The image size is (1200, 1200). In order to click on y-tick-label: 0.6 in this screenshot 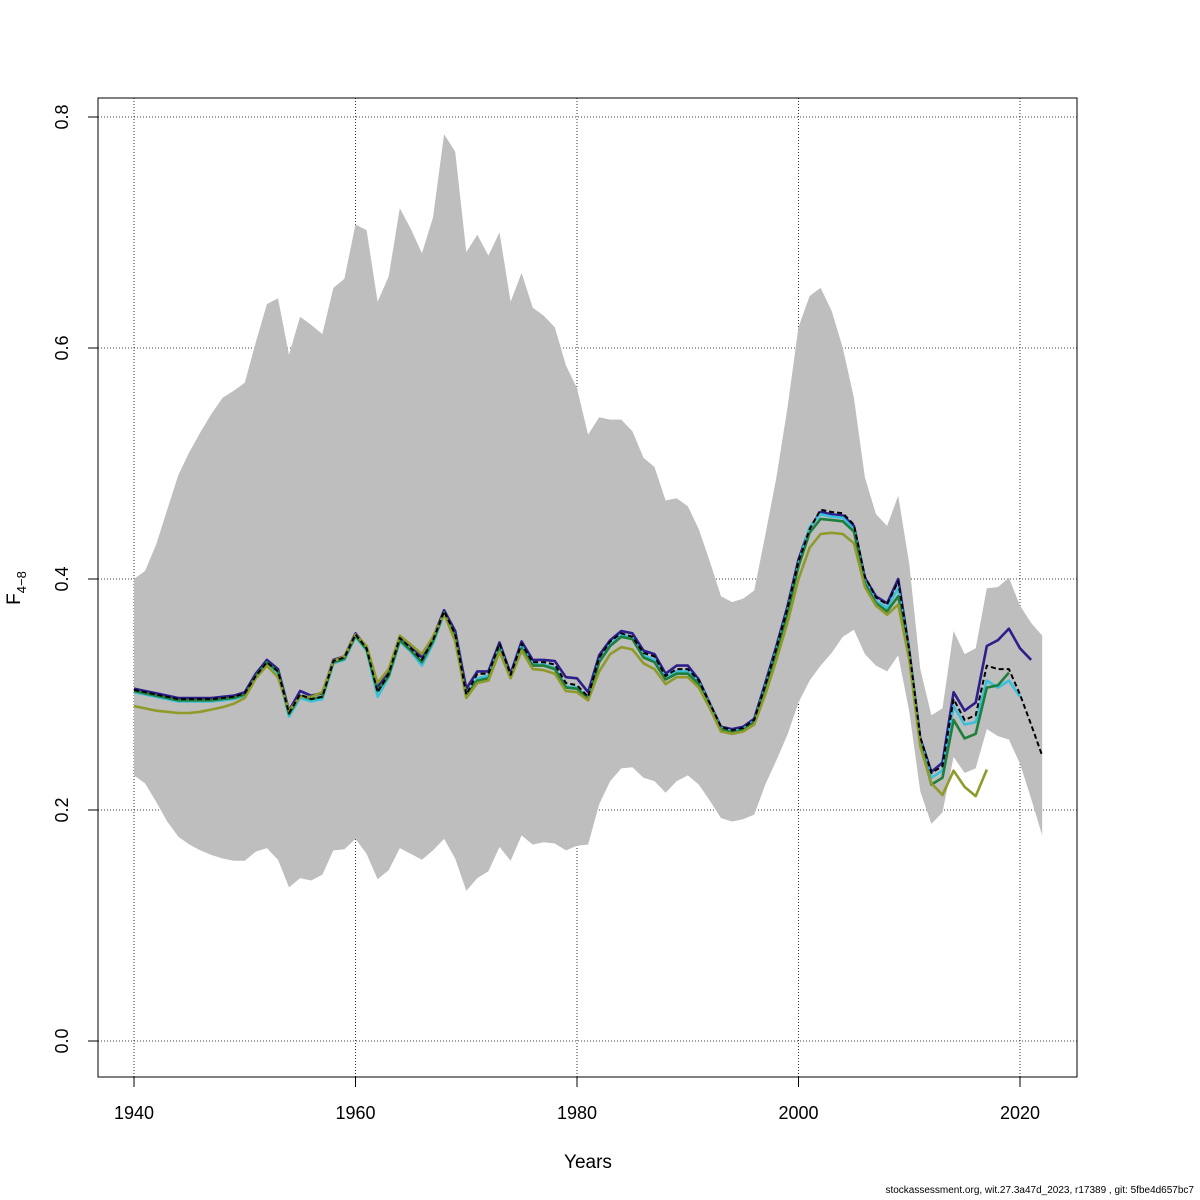, I will do `click(62, 347)`.